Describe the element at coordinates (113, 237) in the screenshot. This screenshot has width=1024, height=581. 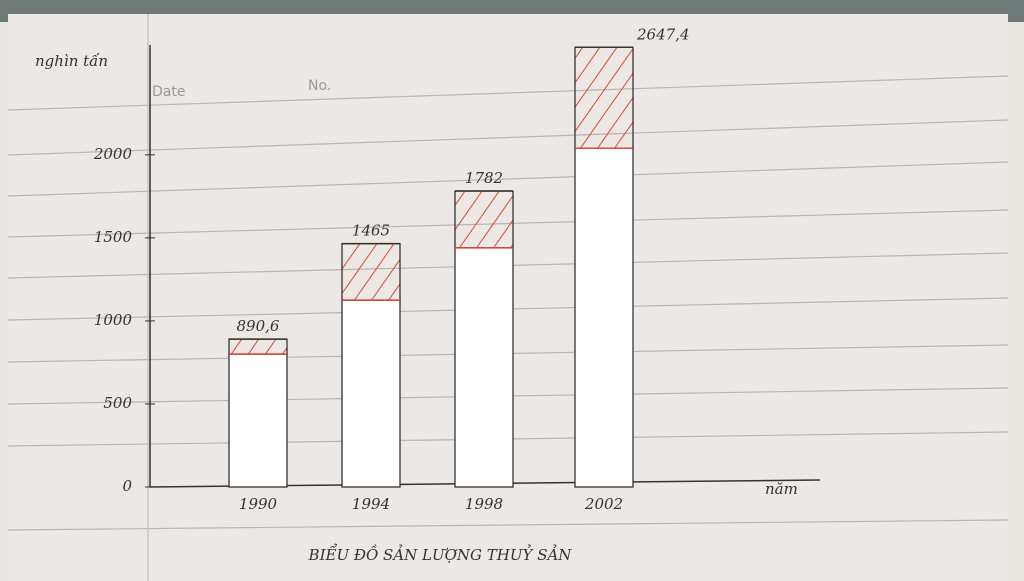
I see `y-tick-label: 1500` at that location.